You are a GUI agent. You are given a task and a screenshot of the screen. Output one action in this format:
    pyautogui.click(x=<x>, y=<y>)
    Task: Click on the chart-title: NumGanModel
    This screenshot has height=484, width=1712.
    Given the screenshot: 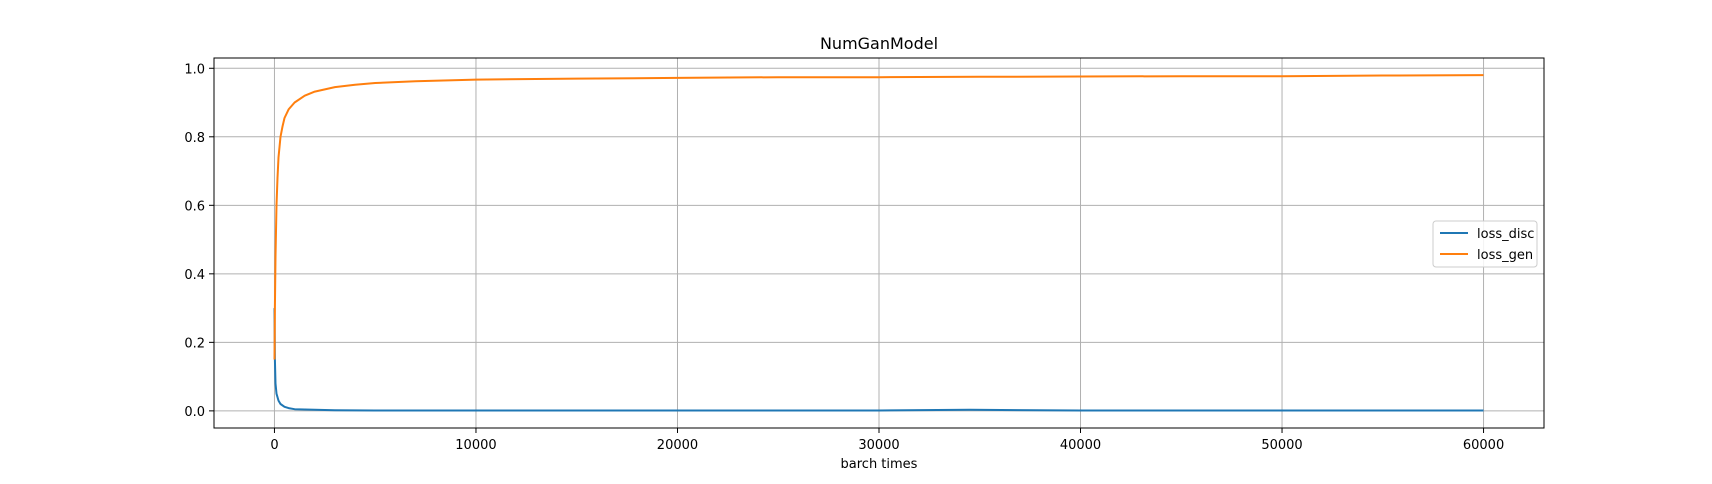 What is the action you would take?
    pyautogui.click(x=879, y=43)
    